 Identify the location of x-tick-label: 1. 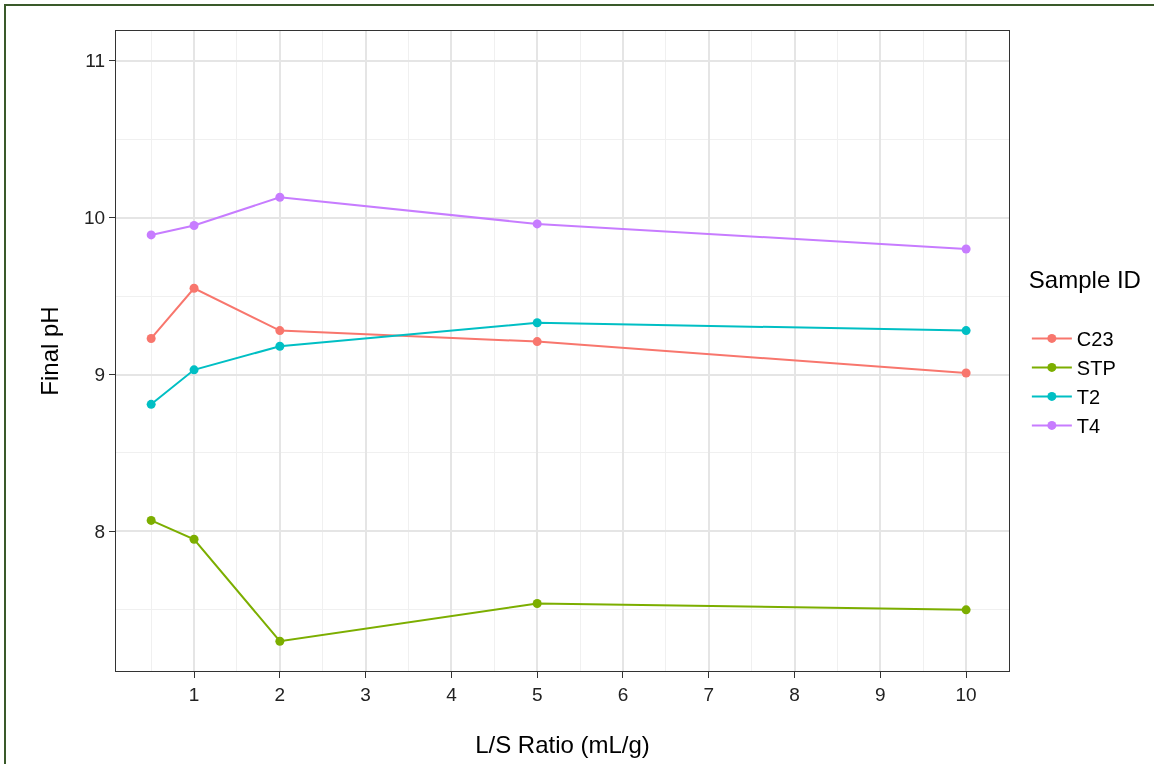
(194, 694).